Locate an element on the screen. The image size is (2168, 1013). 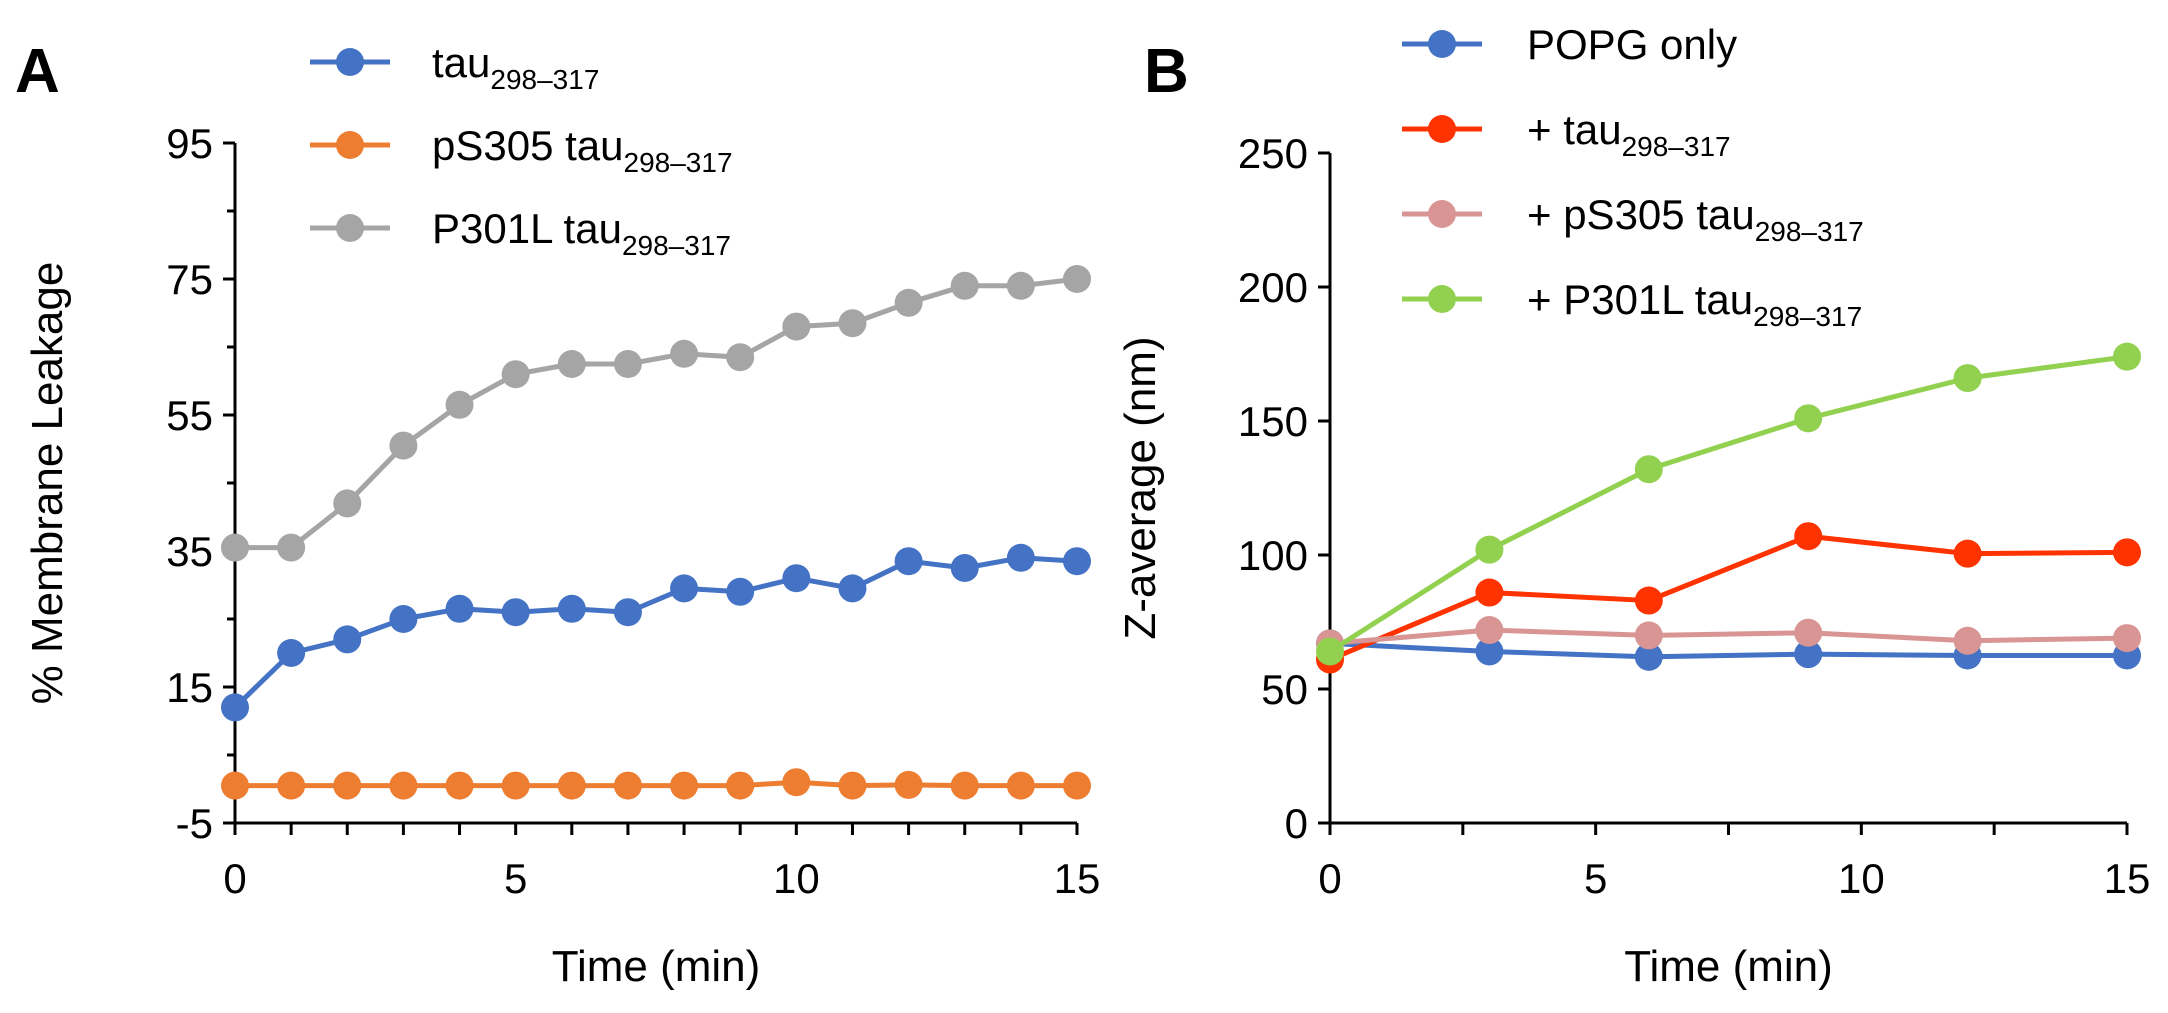
y-axis-label: % Membrane Leakage is located at coordinates (47, 483).